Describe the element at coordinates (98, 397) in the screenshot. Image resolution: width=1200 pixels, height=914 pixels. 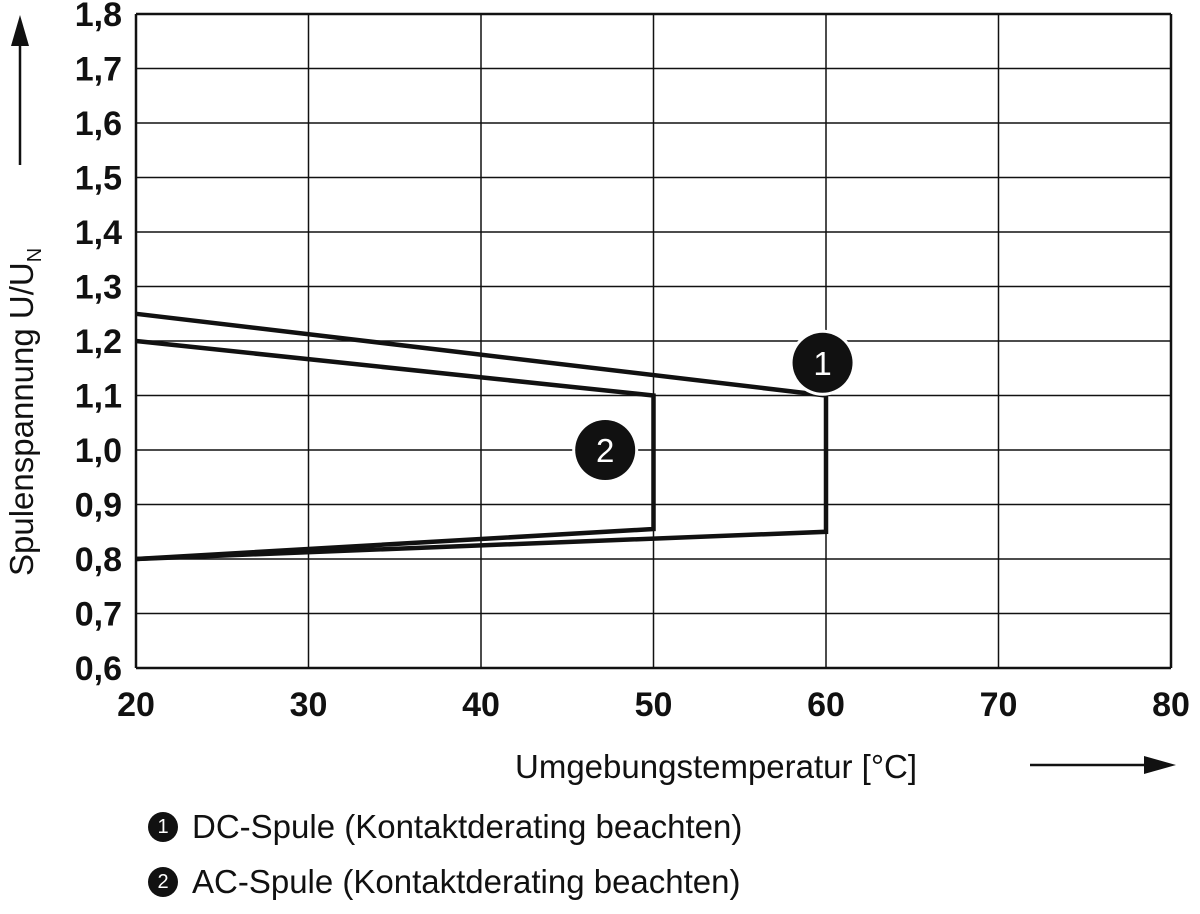
I see `y-tick-1,1: 1,1` at that location.